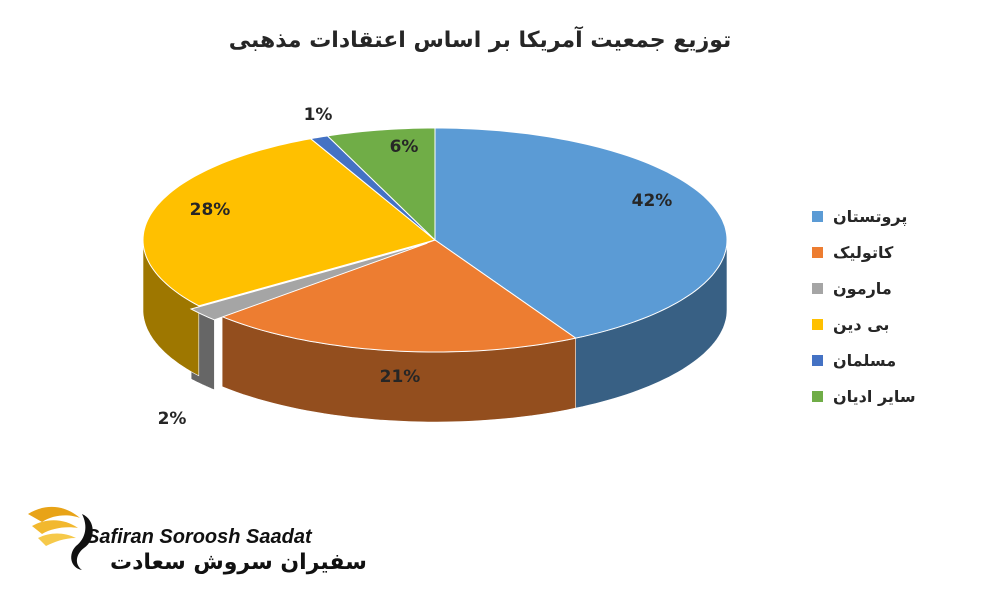  What do you see at coordinates (172, 419) in the screenshot?
I see `data-label-2: 2%` at bounding box center [172, 419].